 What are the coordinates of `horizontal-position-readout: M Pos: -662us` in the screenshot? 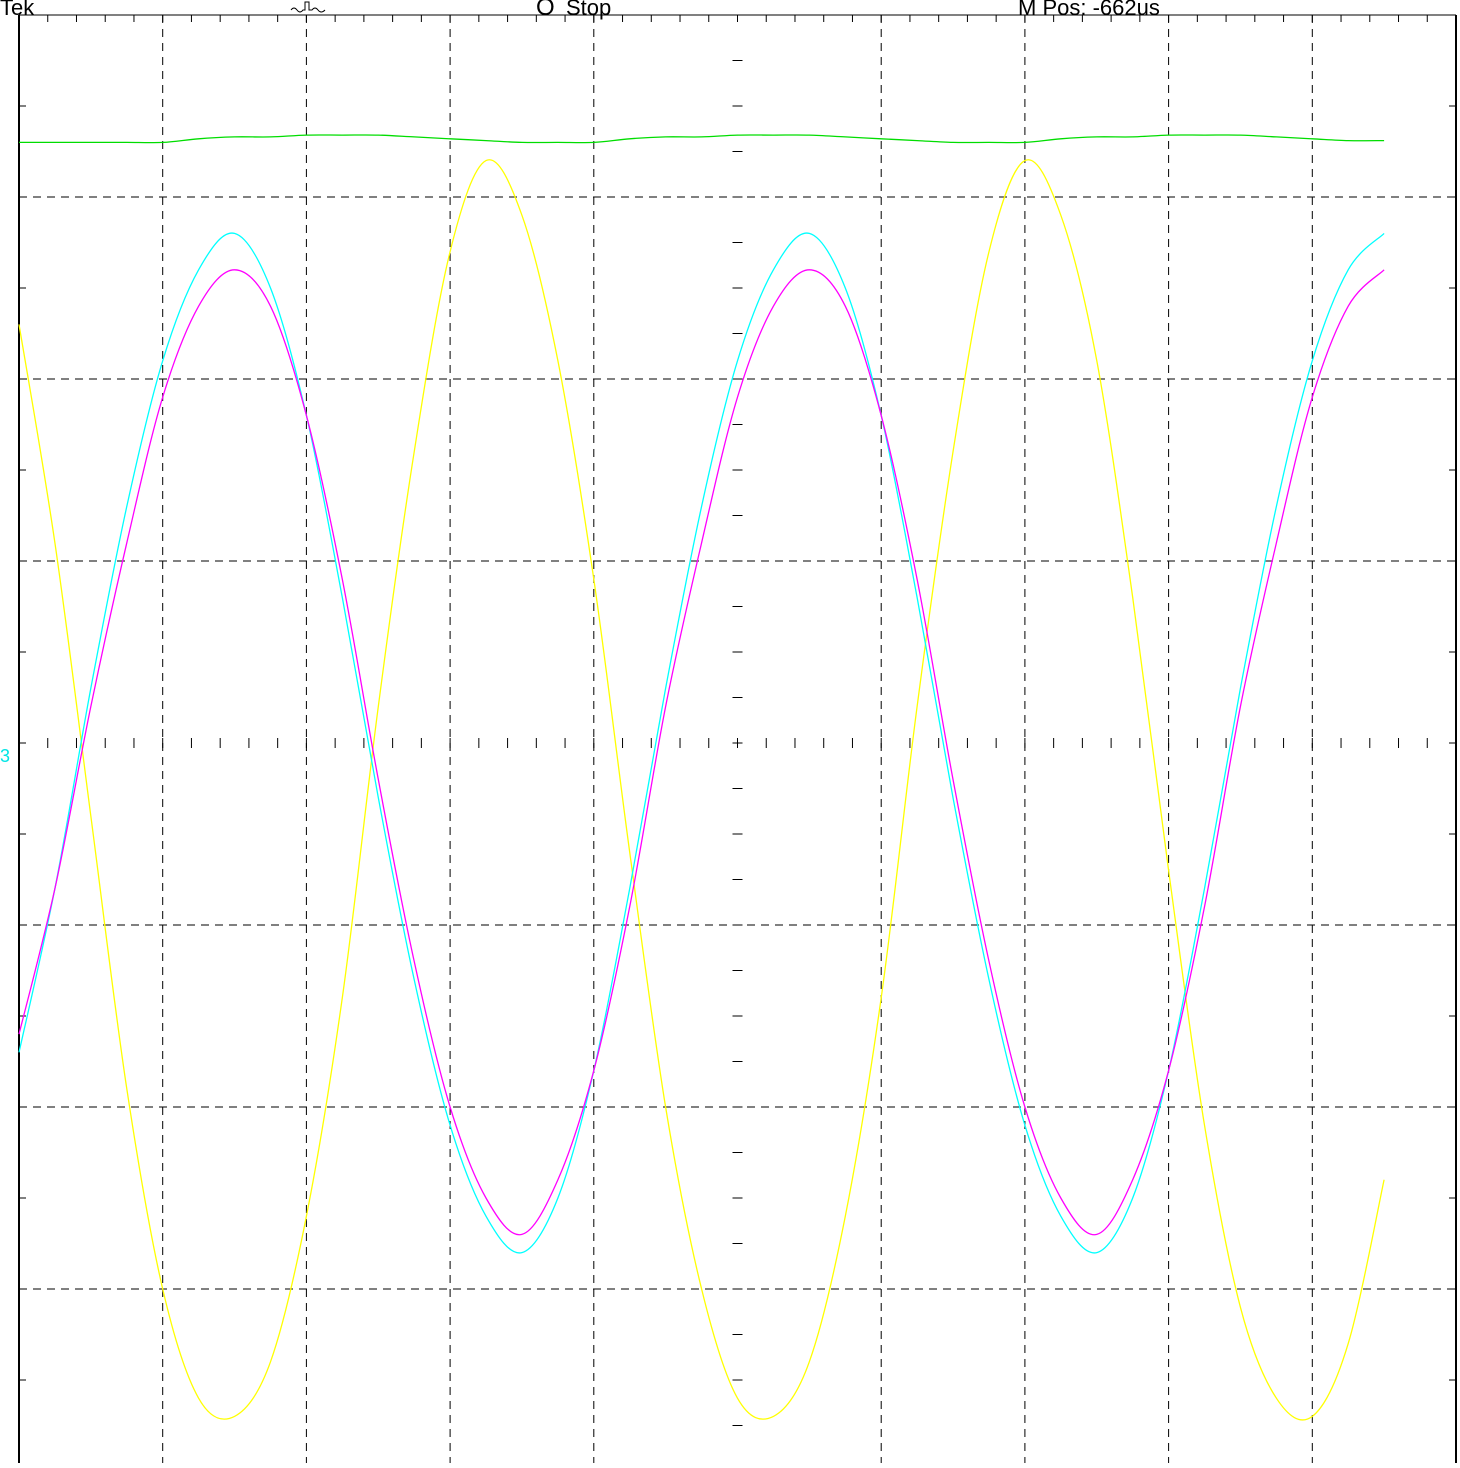 It's located at (1089, 10).